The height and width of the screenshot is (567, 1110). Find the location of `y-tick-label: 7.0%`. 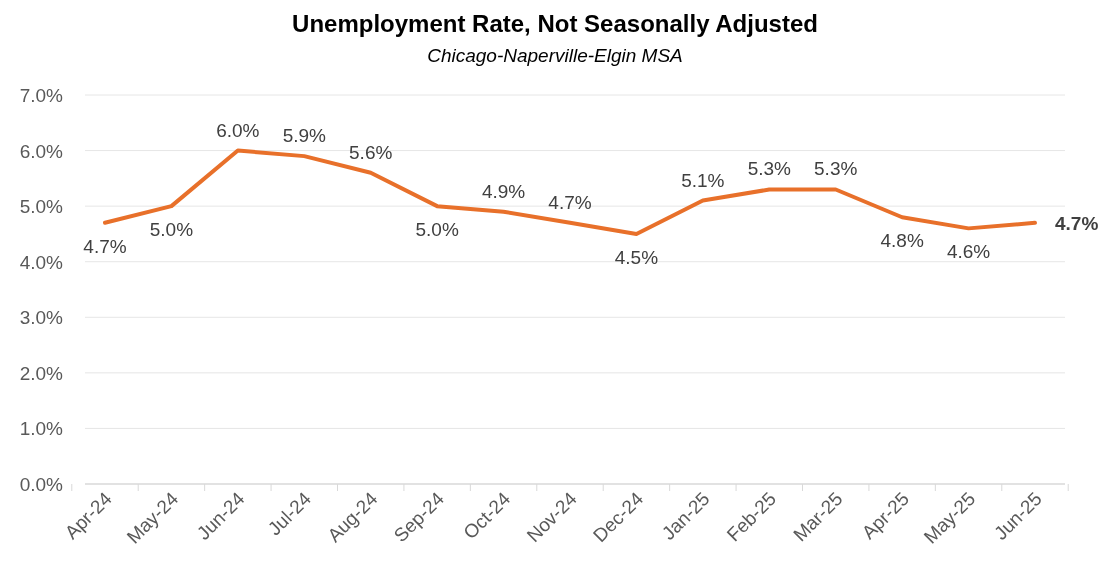

y-tick-label: 7.0% is located at coordinates (41, 95).